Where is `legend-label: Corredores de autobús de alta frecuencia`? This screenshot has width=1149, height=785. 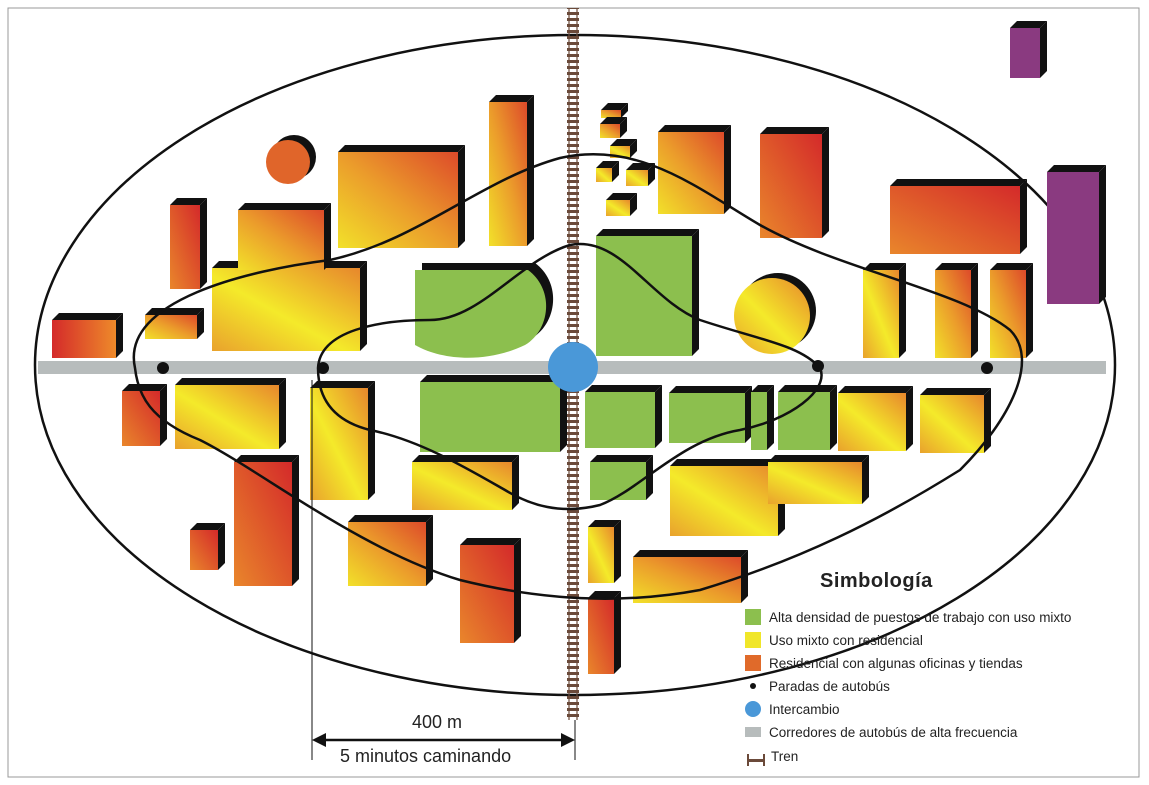
legend-label: Corredores de autobús de alta frecuencia is located at coordinates (893, 732).